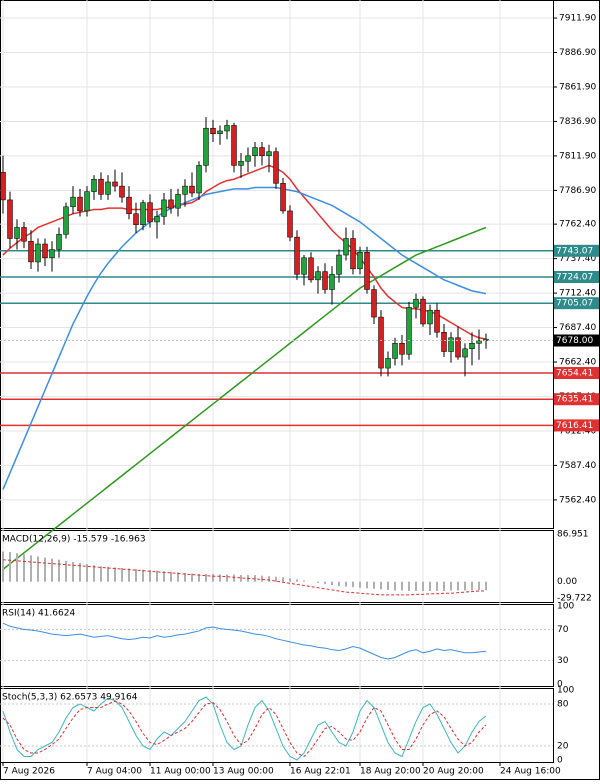  What do you see at coordinates (565, 691) in the screenshot?
I see `stoch-tick-label: 100` at bounding box center [565, 691].